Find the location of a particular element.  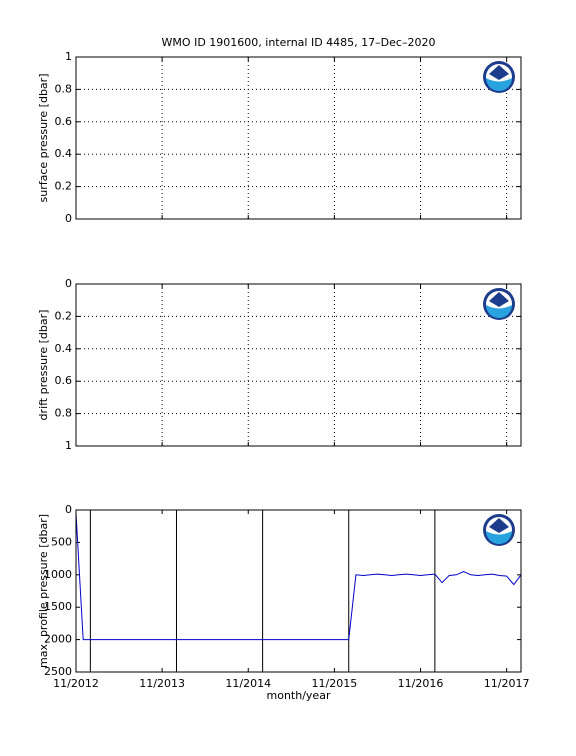

data-line is located at coordinates (298, 577).